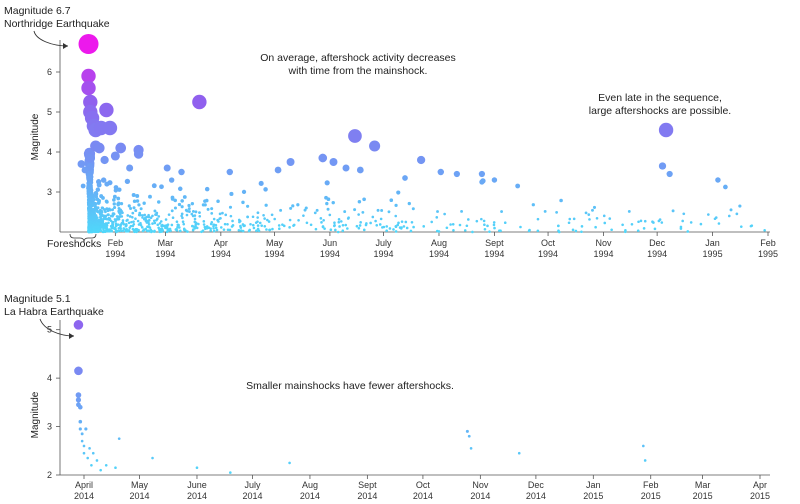 The image size is (800, 504). I want to click on x-tick-label: June, so click(197, 485).